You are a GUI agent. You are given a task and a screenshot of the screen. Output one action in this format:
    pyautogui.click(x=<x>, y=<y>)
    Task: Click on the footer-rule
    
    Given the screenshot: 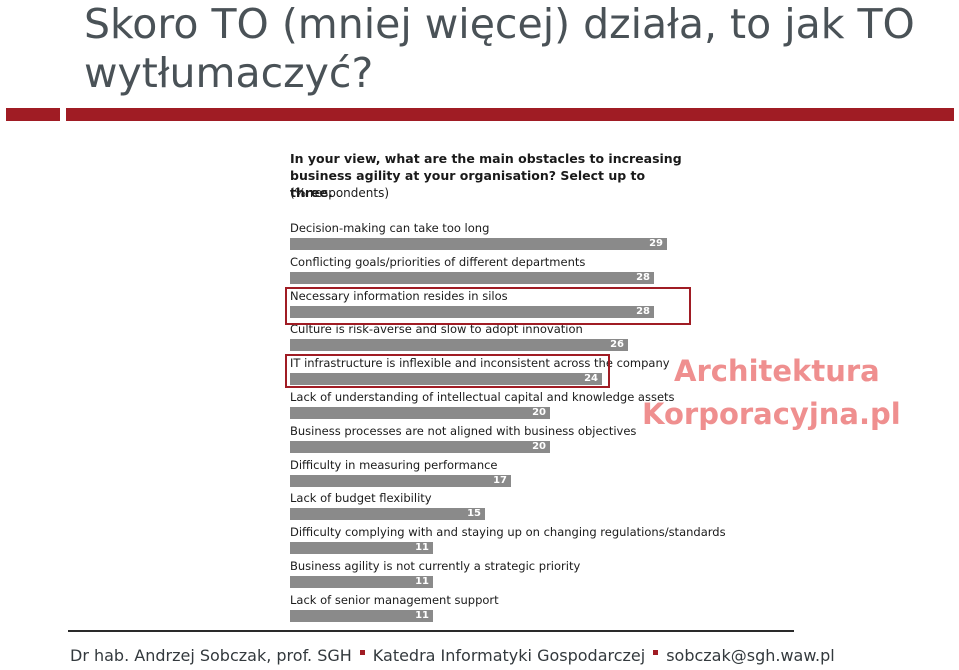 What is the action you would take?
    pyautogui.click(x=431, y=631)
    